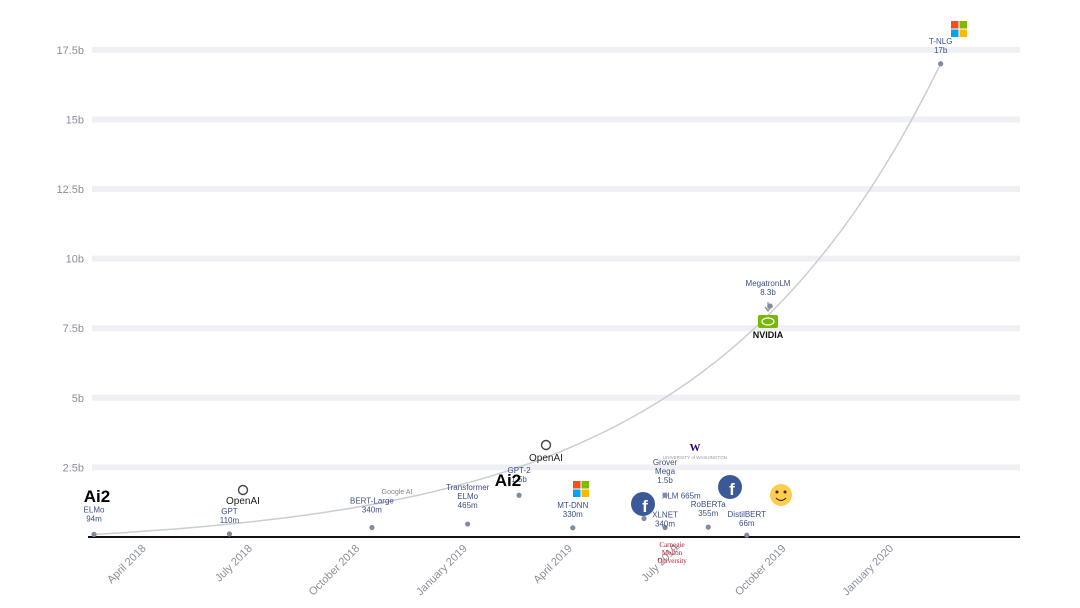 The width and height of the screenshot is (1080, 608). I want to click on arrow-head-icon, so click(768, 309).